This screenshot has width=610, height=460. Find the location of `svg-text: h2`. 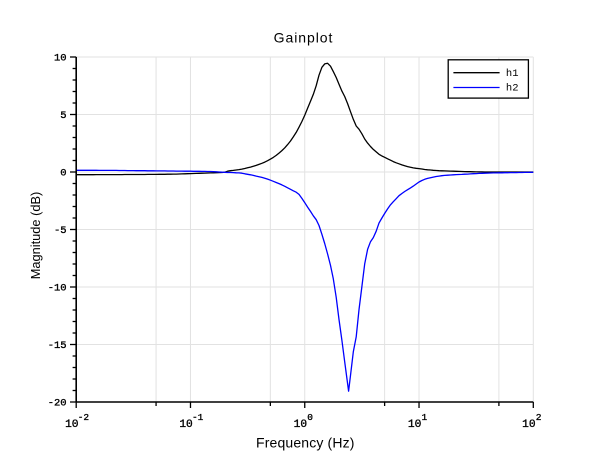

svg-text: h2 is located at coordinates (512, 89).